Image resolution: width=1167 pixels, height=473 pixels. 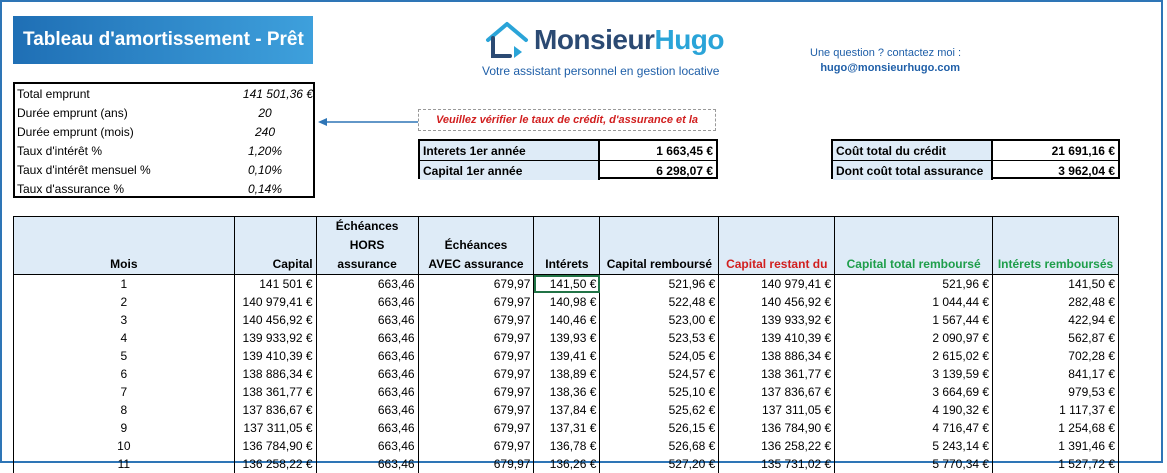 I want to click on cell-capital-restant: 137 311,05 €, so click(x=777, y=410).